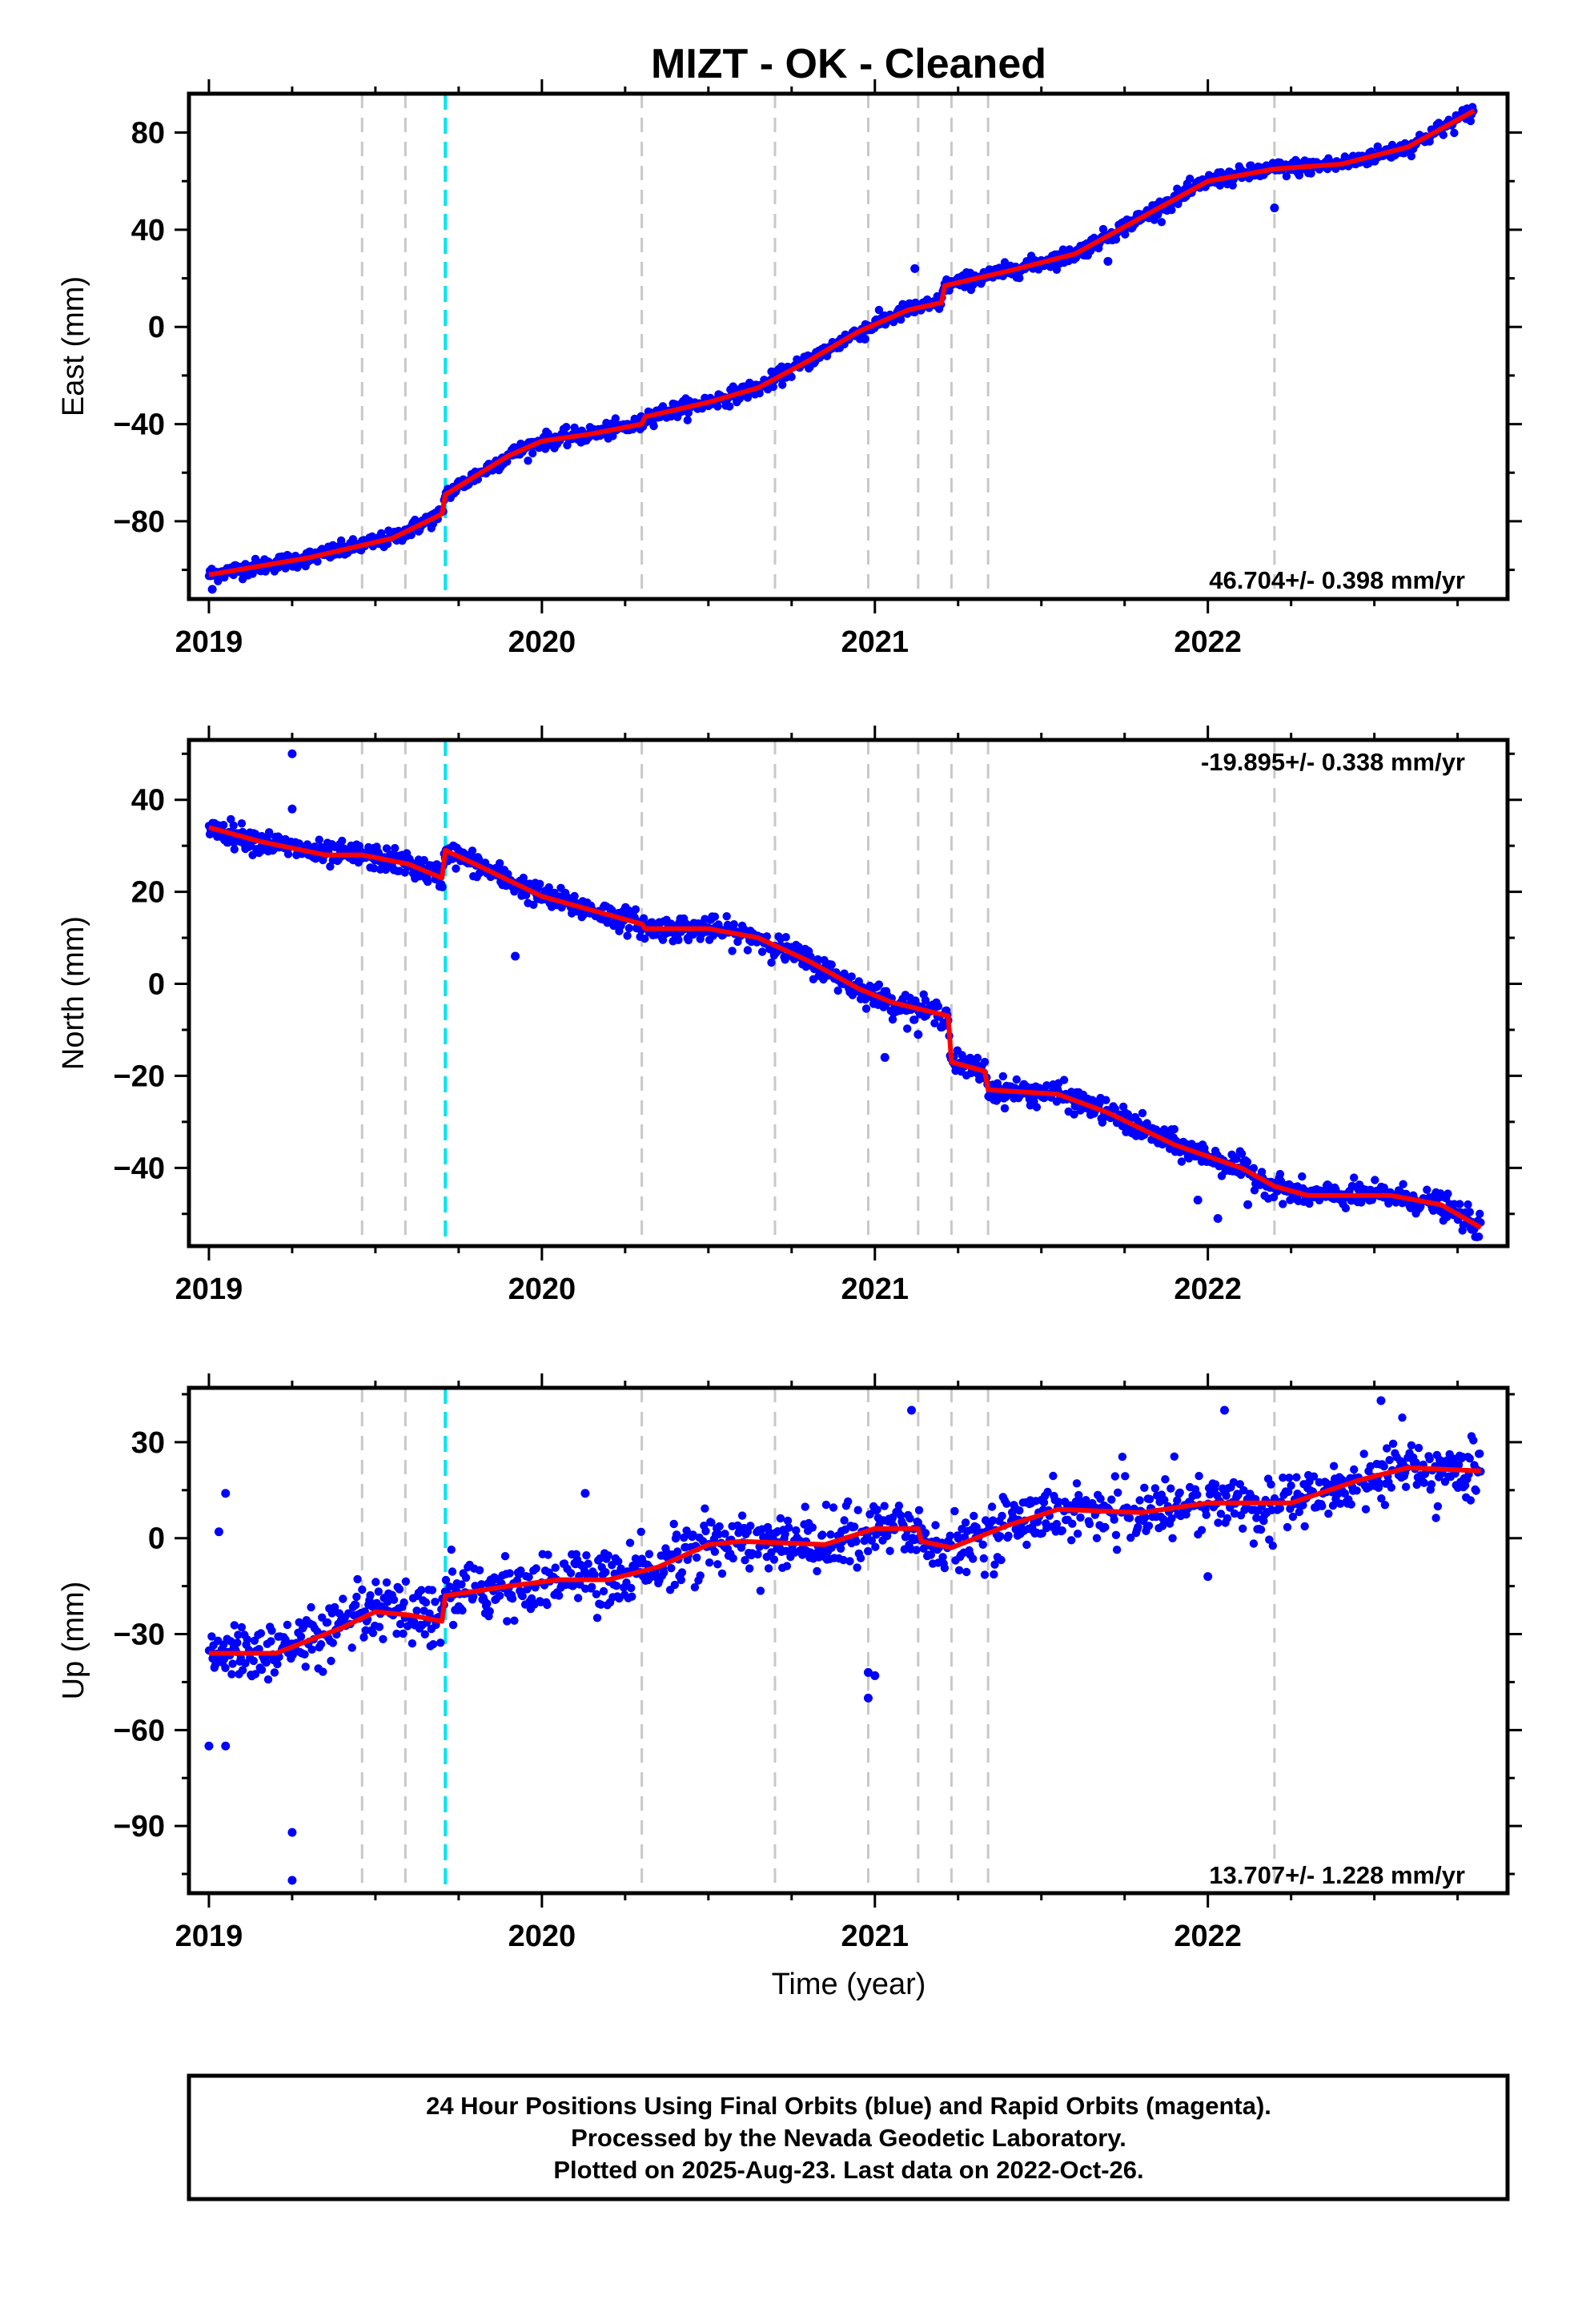 This screenshot has width=1582, height=2324. Describe the element at coordinates (542, 1936) in the screenshot. I see `up-x-tick-label: 2020` at that location.